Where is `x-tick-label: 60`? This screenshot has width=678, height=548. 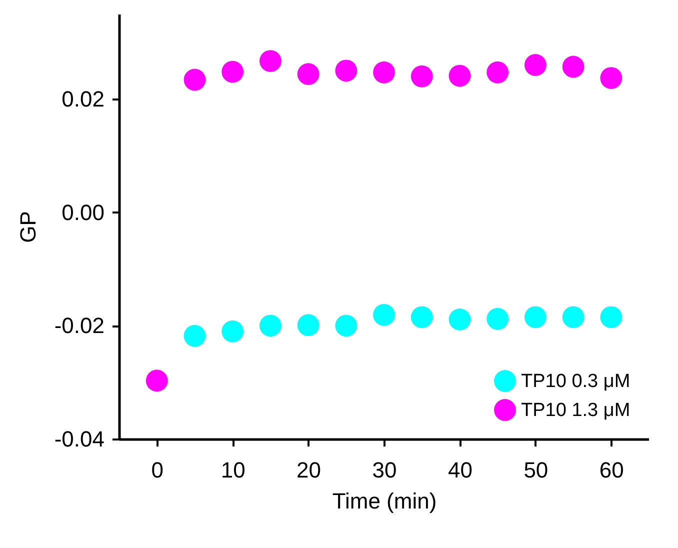 x-tick-label: 60 is located at coordinates (611, 470).